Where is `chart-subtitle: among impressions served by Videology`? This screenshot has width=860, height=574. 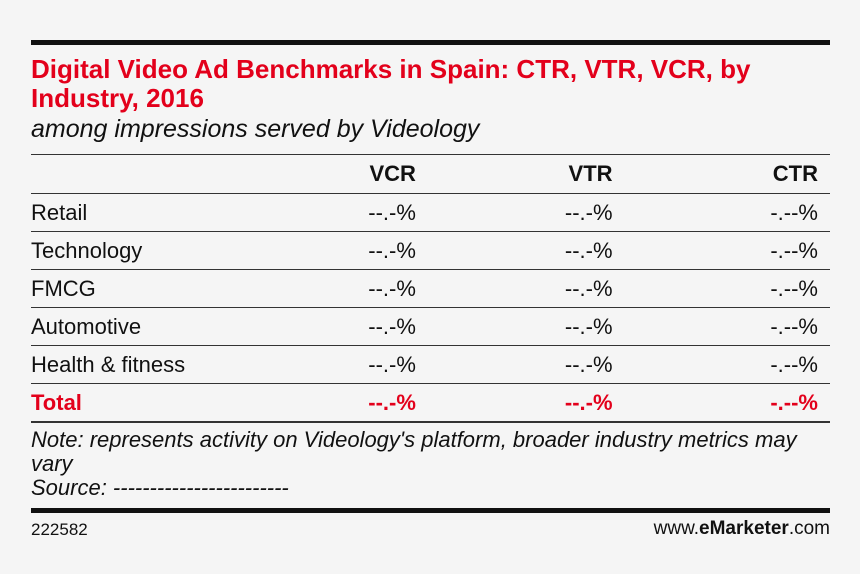
chart-subtitle: among impressions served by Videology is located at coordinates (255, 129).